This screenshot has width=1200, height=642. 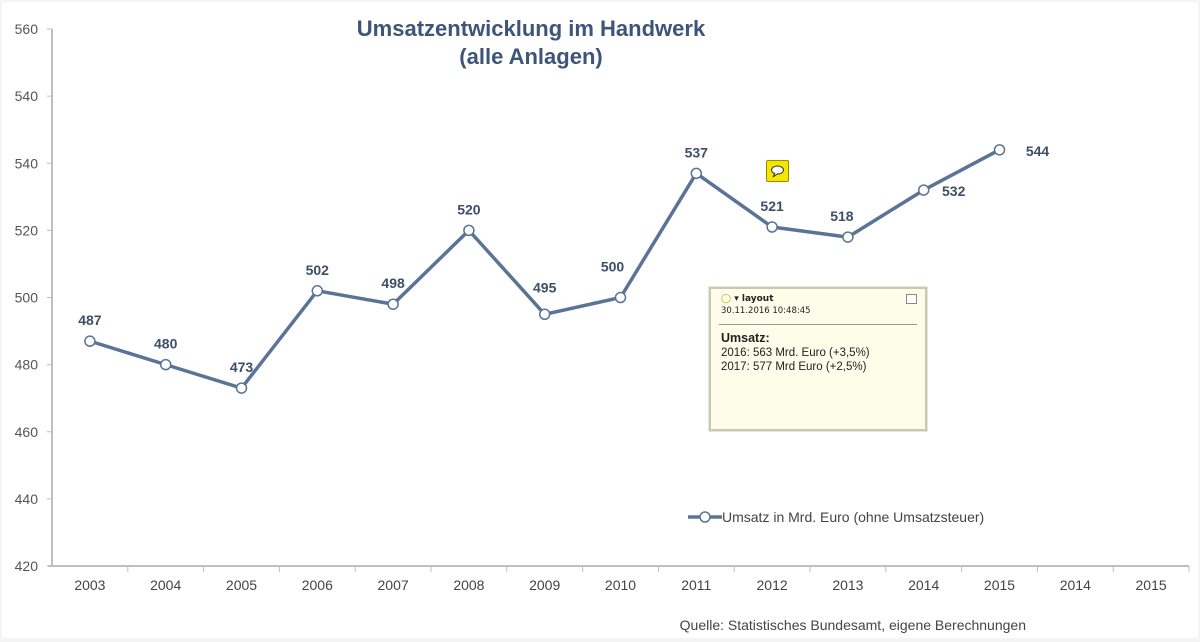 What do you see at coordinates (954, 191) in the screenshot?
I see `data-label: 532` at bounding box center [954, 191].